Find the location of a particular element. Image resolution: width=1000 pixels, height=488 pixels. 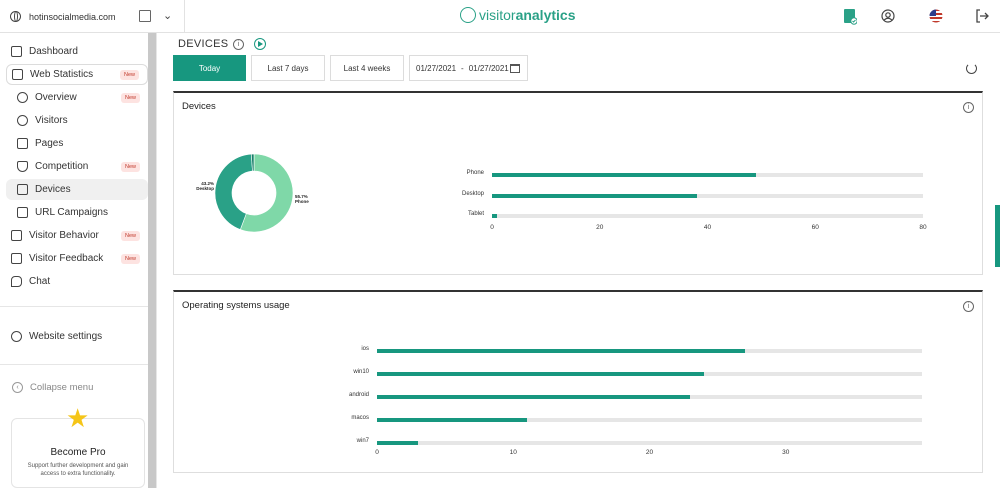

devices-bar-label: Phone is located at coordinates (475, 173).